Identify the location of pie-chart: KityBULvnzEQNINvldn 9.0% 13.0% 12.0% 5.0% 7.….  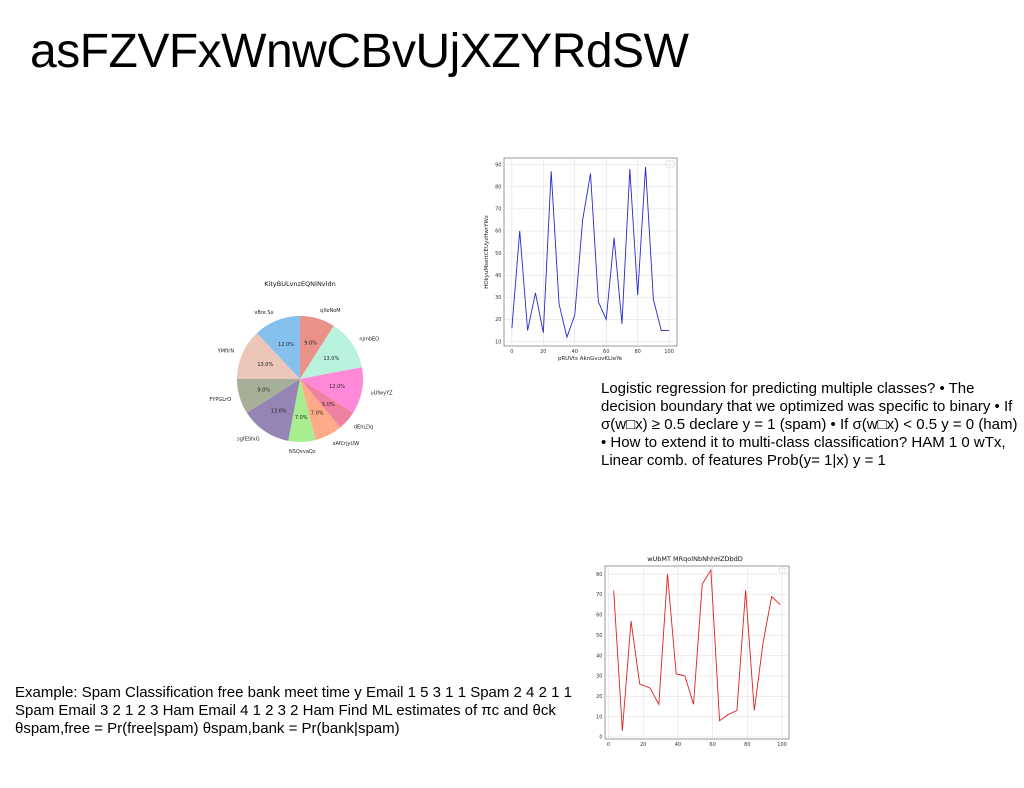
(300, 375).